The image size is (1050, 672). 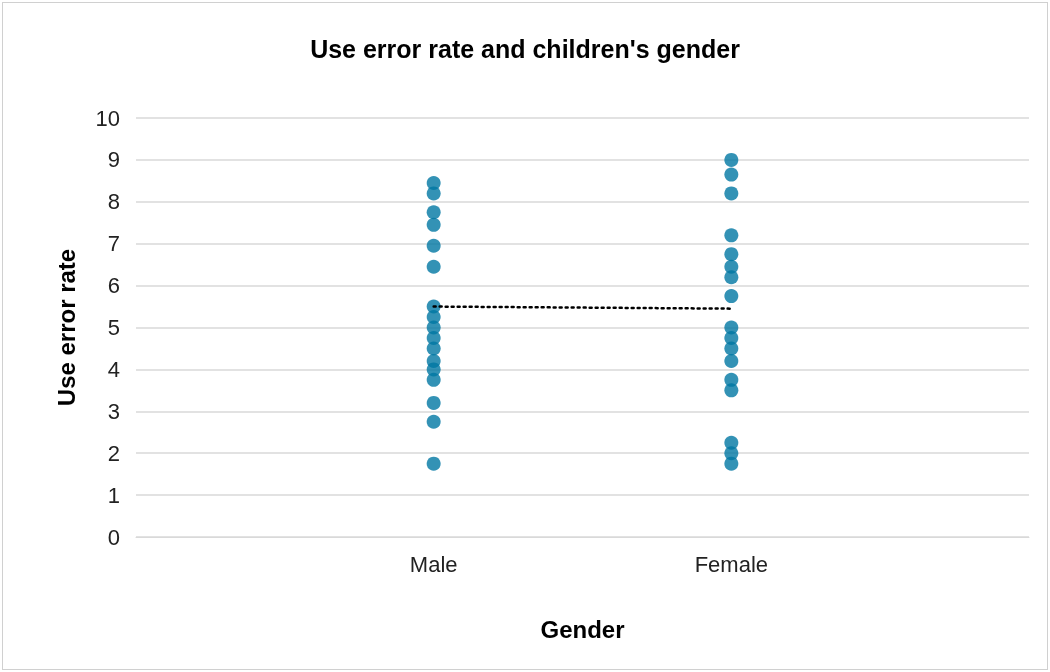 What do you see at coordinates (113, 160) in the screenshot?
I see `y-tick-label: 9` at bounding box center [113, 160].